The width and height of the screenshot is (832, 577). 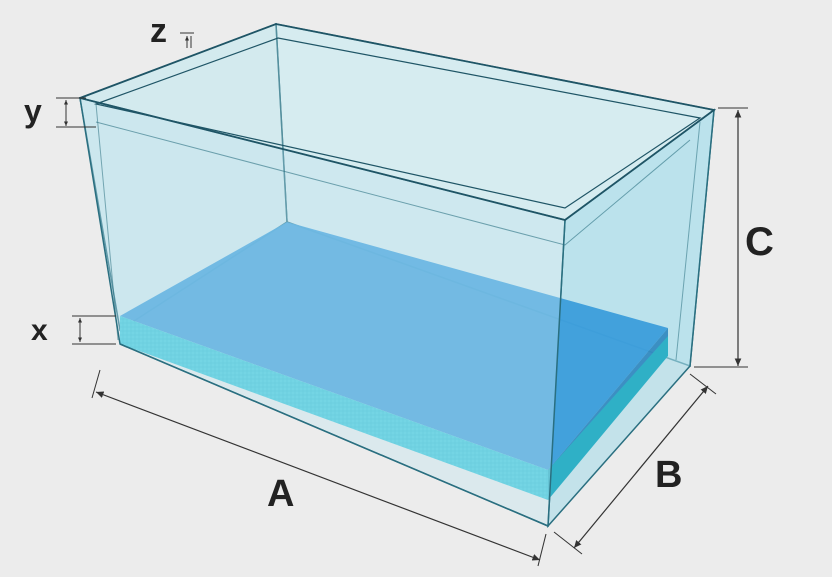 I want to click on label-z: z, so click(x=158, y=31).